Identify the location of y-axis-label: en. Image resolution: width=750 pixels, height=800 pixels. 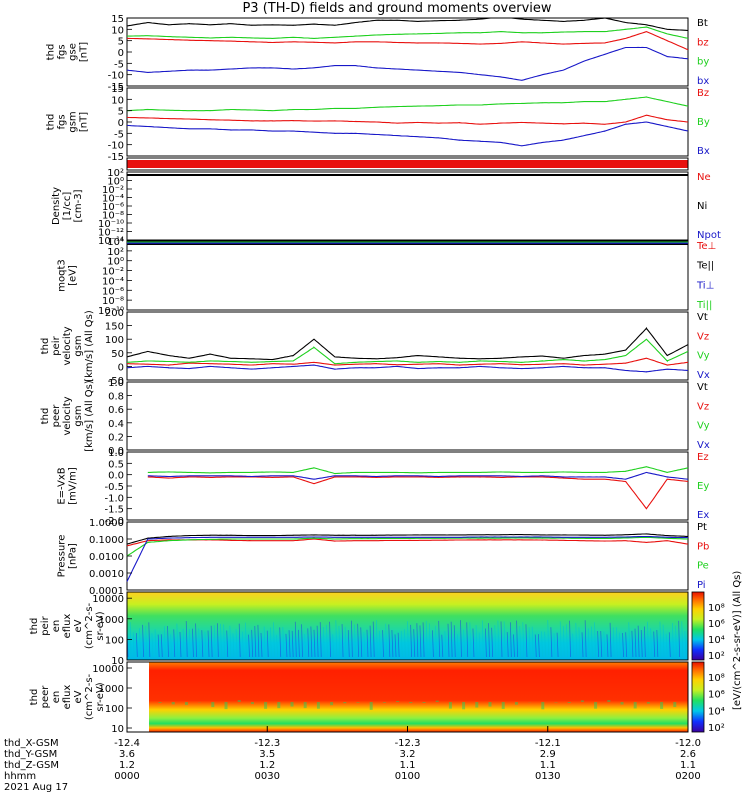
(56, 626).